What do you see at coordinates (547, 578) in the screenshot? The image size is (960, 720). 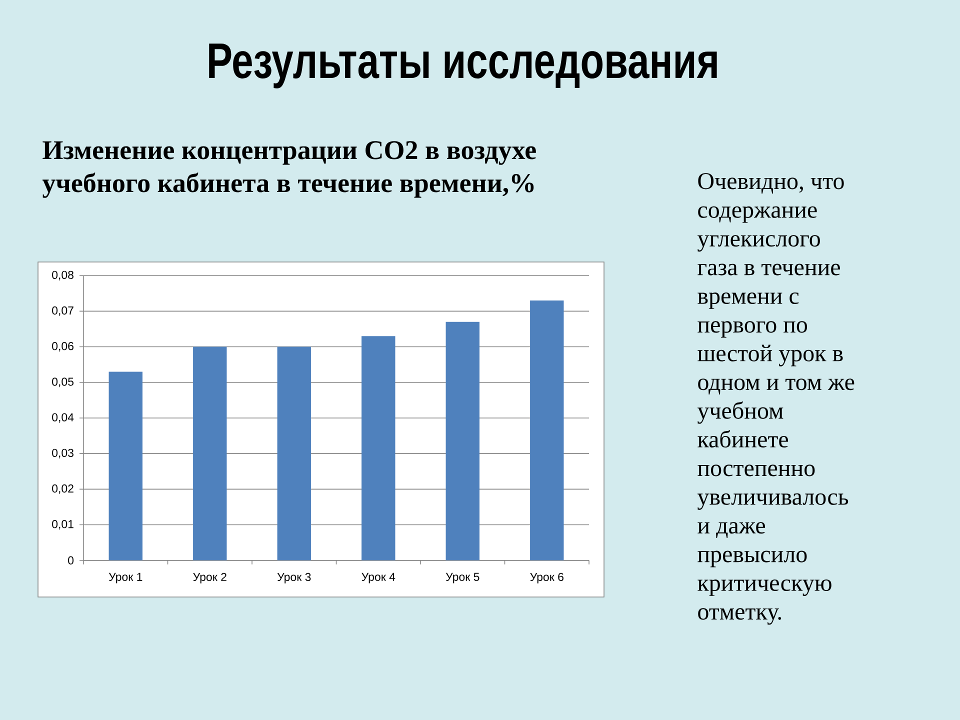 I see `x-tick-label: Урок 6` at bounding box center [547, 578].